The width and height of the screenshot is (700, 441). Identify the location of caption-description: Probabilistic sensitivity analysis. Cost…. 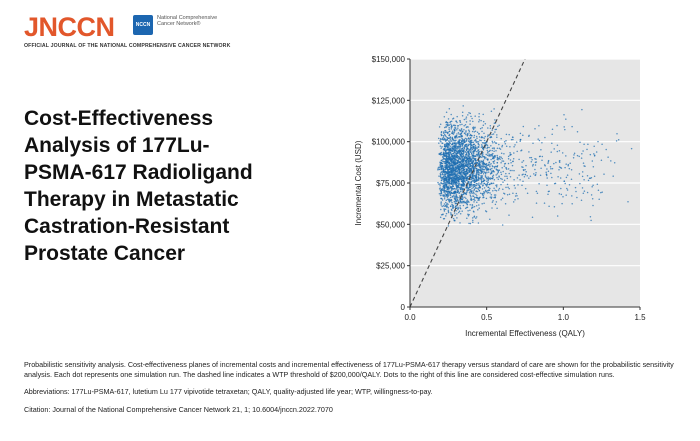
(349, 369).